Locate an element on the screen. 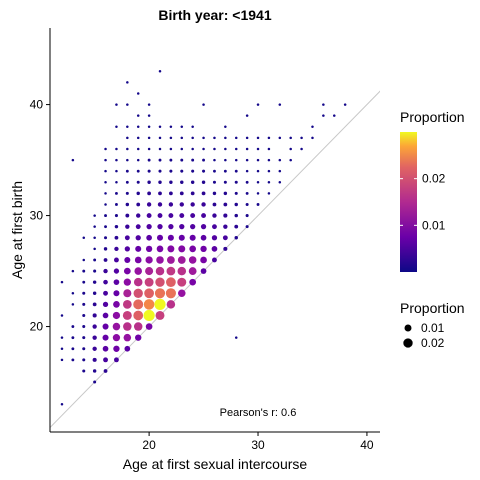 The width and height of the screenshot is (480, 480). x-tick-label: 30 is located at coordinates (258, 445).